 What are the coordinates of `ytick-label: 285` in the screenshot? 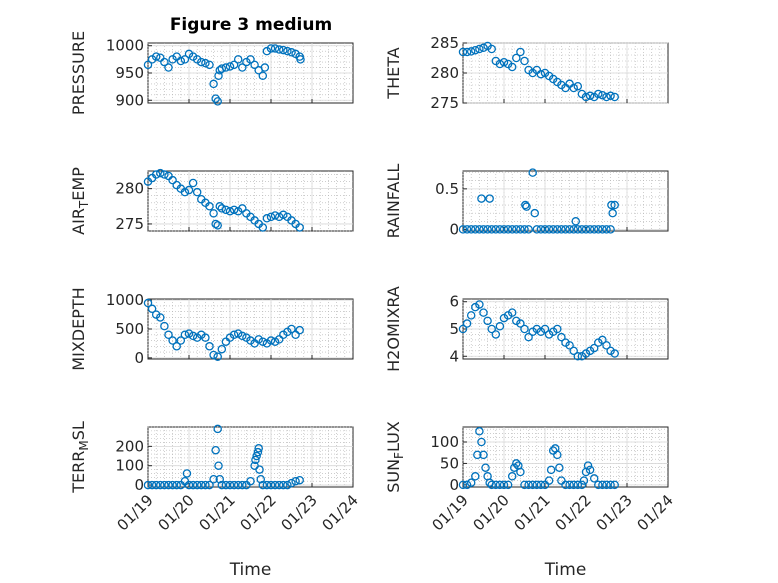 It's located at (444, 43).